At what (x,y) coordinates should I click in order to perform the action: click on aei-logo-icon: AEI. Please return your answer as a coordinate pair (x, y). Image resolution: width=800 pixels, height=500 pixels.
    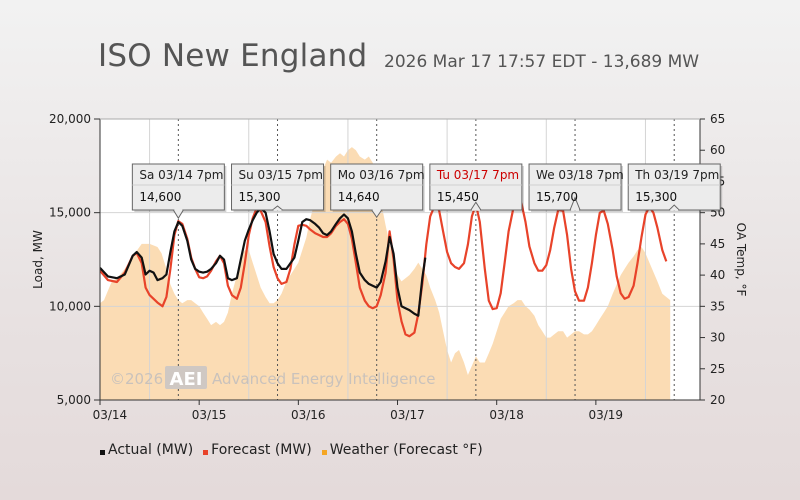
    Looking at the image, I should click on (186, 379).